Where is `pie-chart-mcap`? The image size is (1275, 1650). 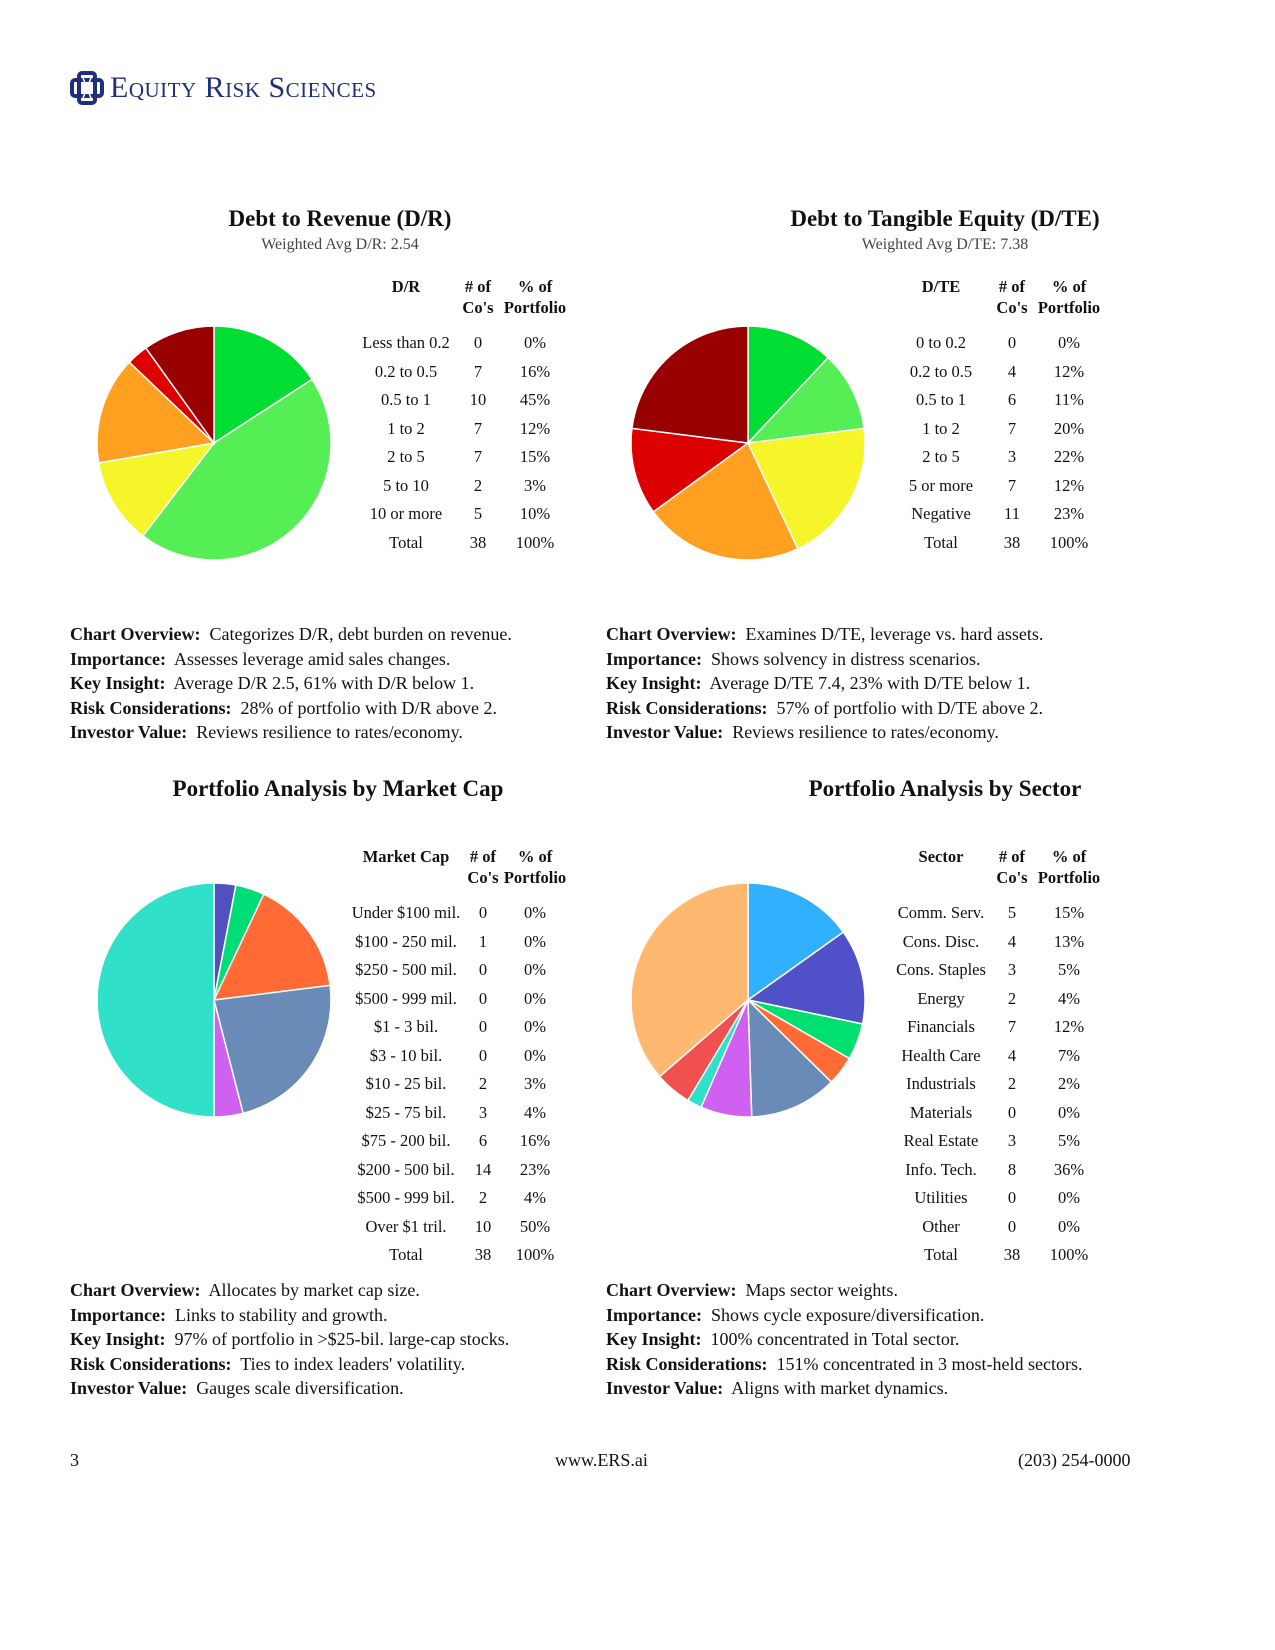 pie-chart-mcap is located at coordinates (214, 1000).